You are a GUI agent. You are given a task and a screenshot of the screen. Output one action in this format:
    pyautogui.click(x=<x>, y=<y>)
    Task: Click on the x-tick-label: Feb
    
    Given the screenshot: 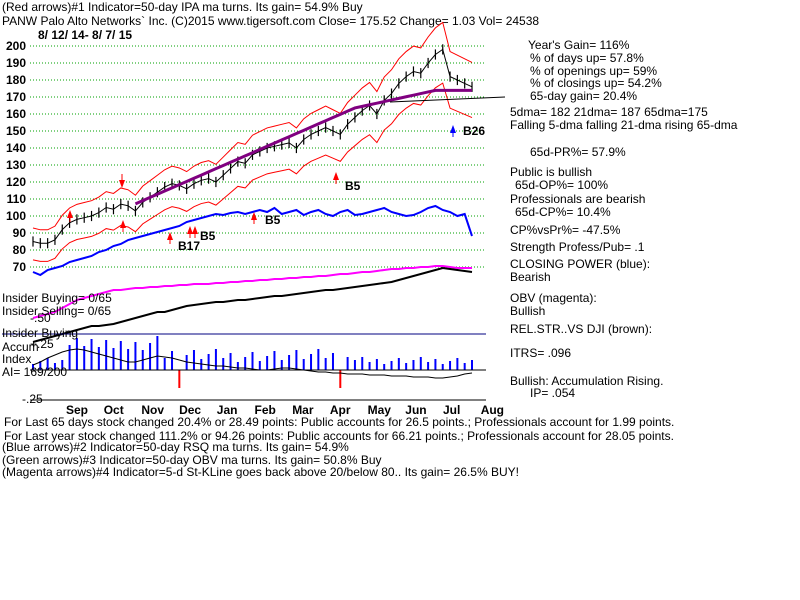 What is the action you would take?
    pyautogui.click(x=265, y=410)
    